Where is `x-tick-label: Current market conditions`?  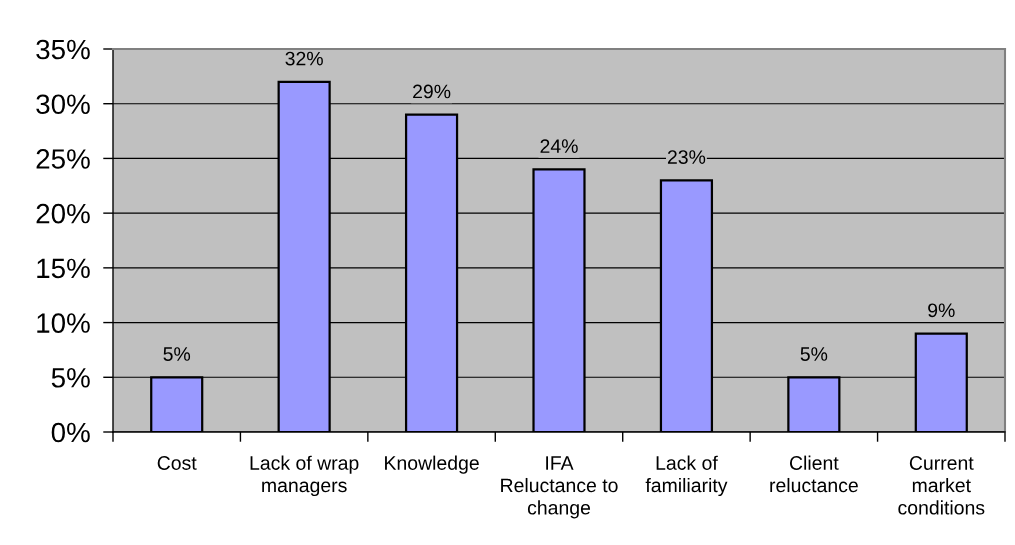 x-tick-label: Current market conditions is located at coordinates (941, 485).